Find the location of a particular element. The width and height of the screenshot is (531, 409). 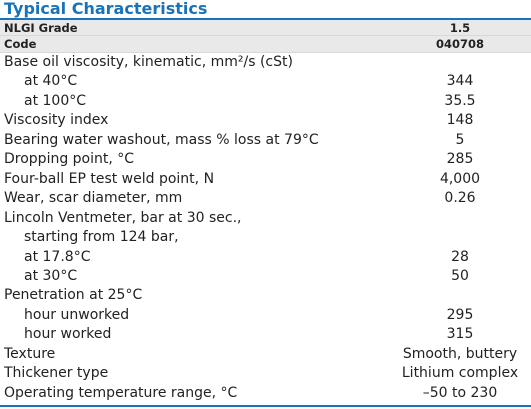

row-value: Smooth, buttery is located at coordinates (460, 353).